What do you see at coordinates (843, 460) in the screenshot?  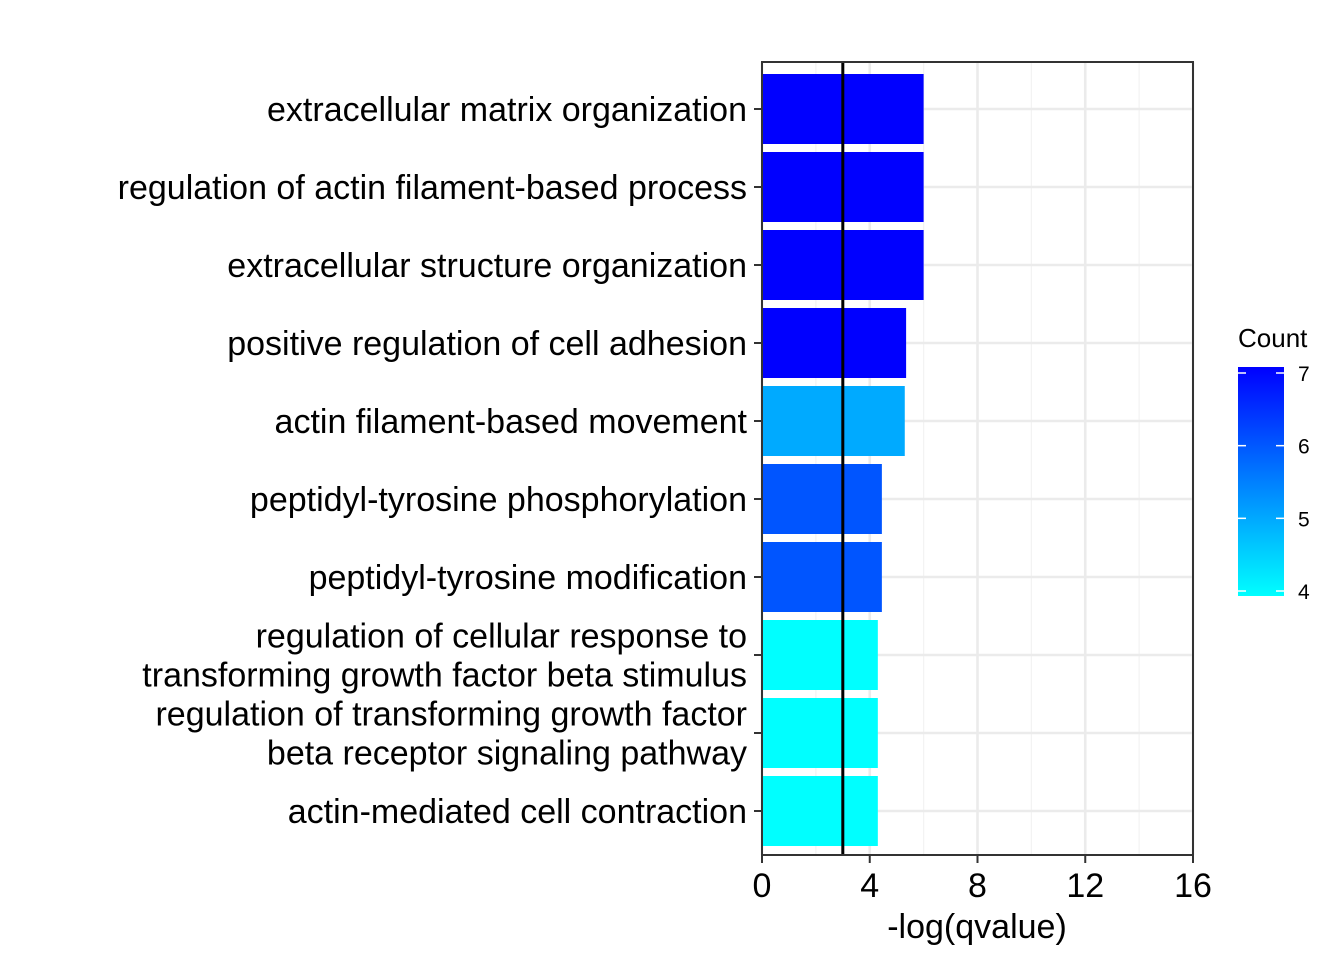 I see `bars` at bounding box center [843, 460].